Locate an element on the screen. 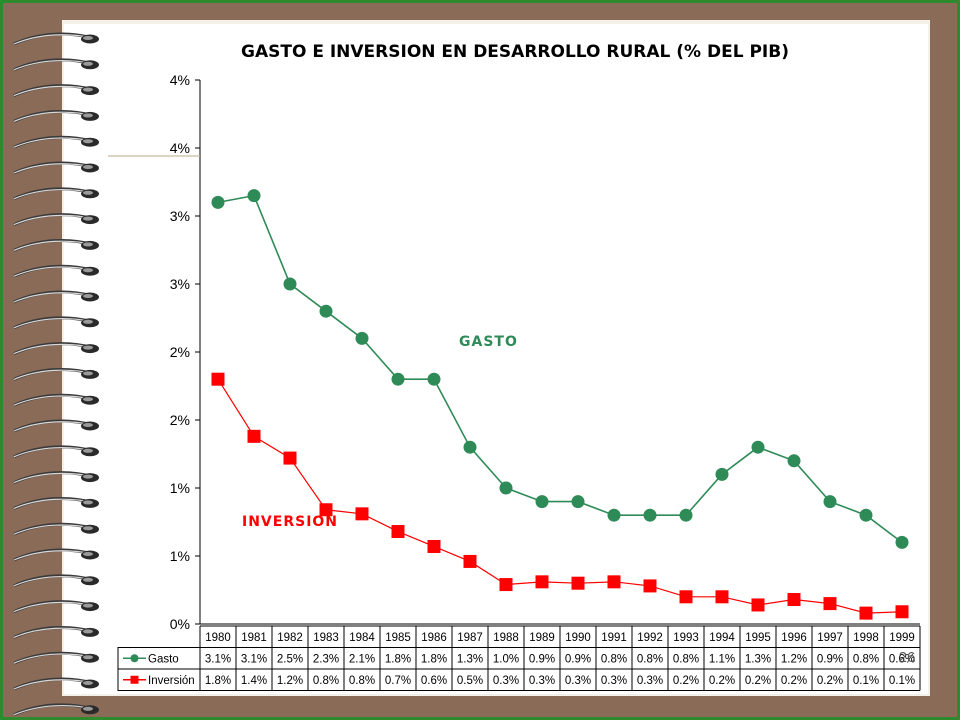 This screenshot has height=720, width=960. legend-key-inversion is located at coordinates (134, 679).